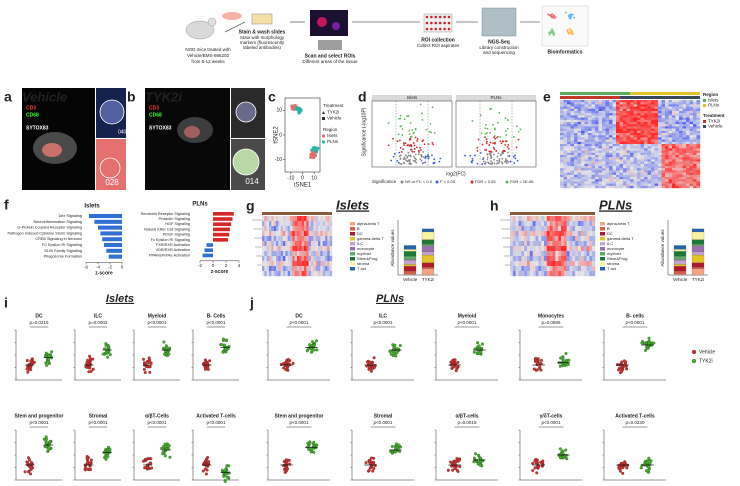 Image resolution: width=740 pixels, height=486 pixels. I want to click on bar, so click(113, 245).